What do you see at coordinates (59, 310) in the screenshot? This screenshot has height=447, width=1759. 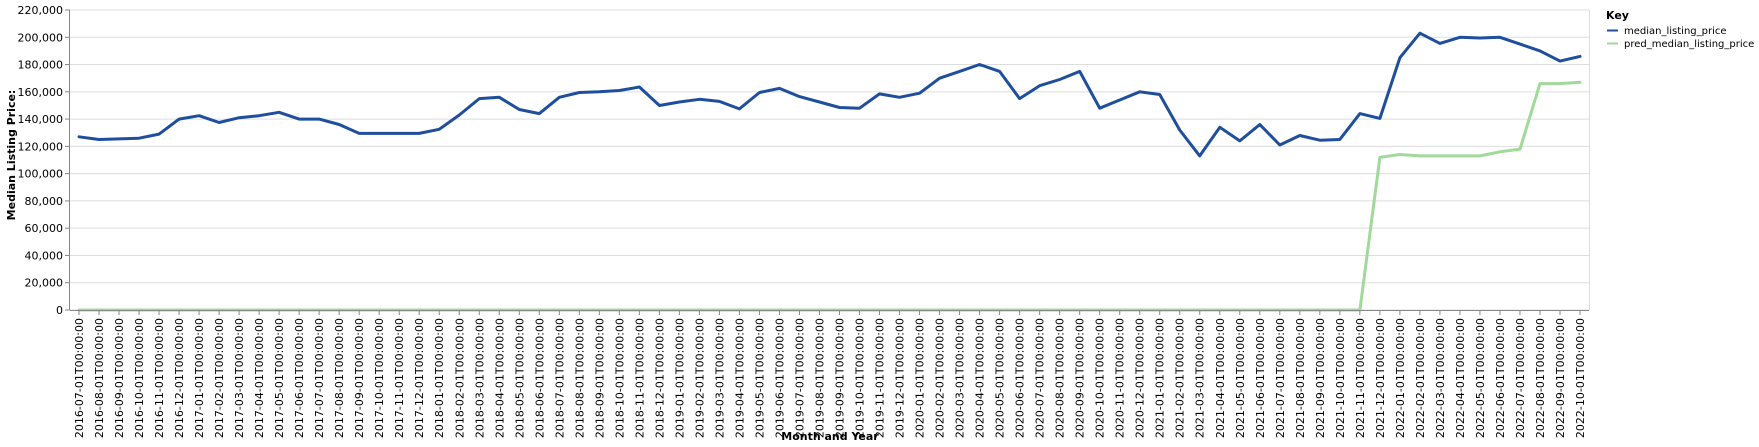 I see `y-tick-label: 0` at bounding box center [59, 310].